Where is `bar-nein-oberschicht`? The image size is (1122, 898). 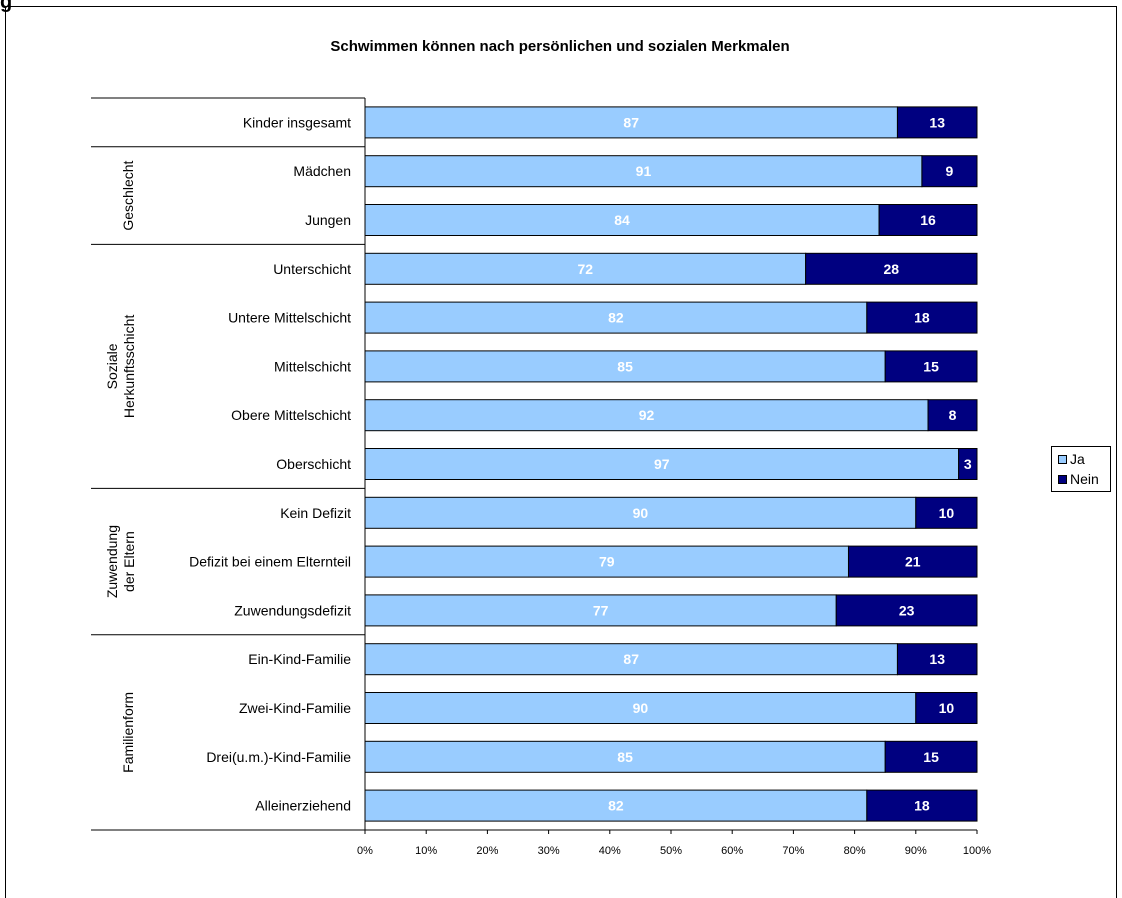 bar-nein-oberschicht is located at coordinates (968, 464).